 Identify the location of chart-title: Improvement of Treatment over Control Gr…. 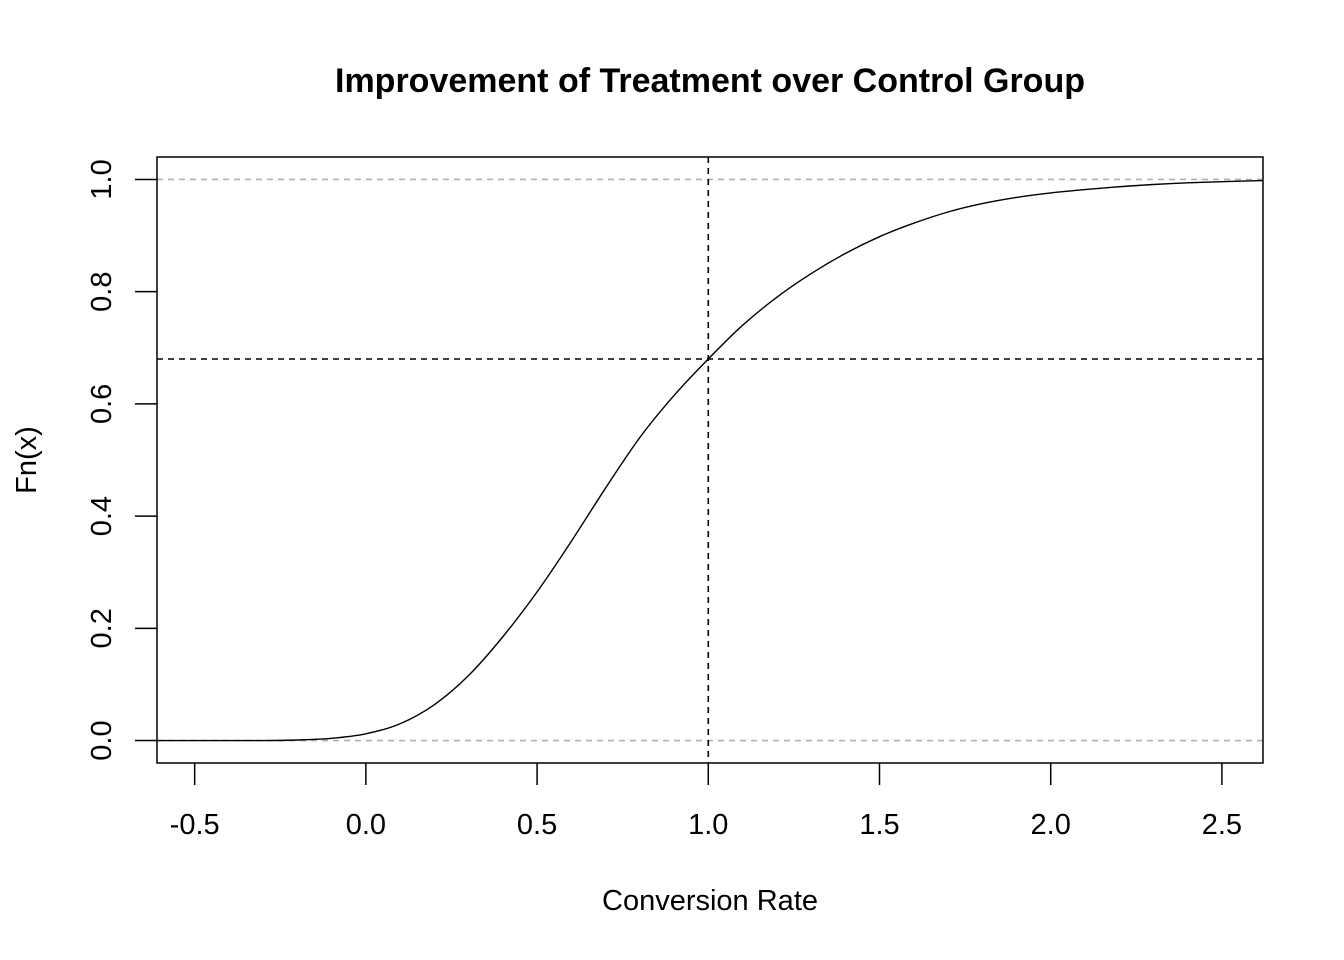
(710, 81).